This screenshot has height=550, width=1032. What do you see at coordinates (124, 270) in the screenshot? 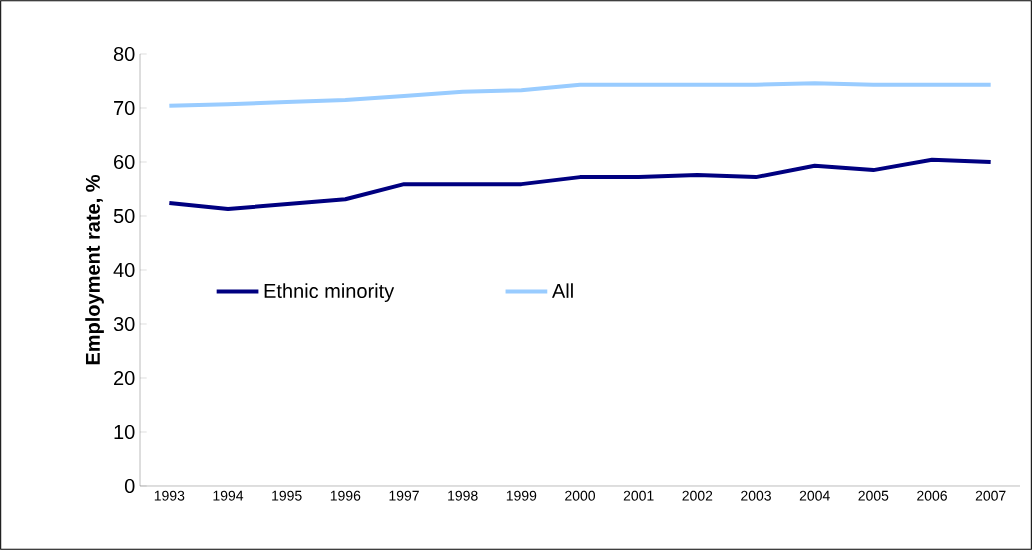
I see `y-tick-label: 40` at bounding box center [124, 270].